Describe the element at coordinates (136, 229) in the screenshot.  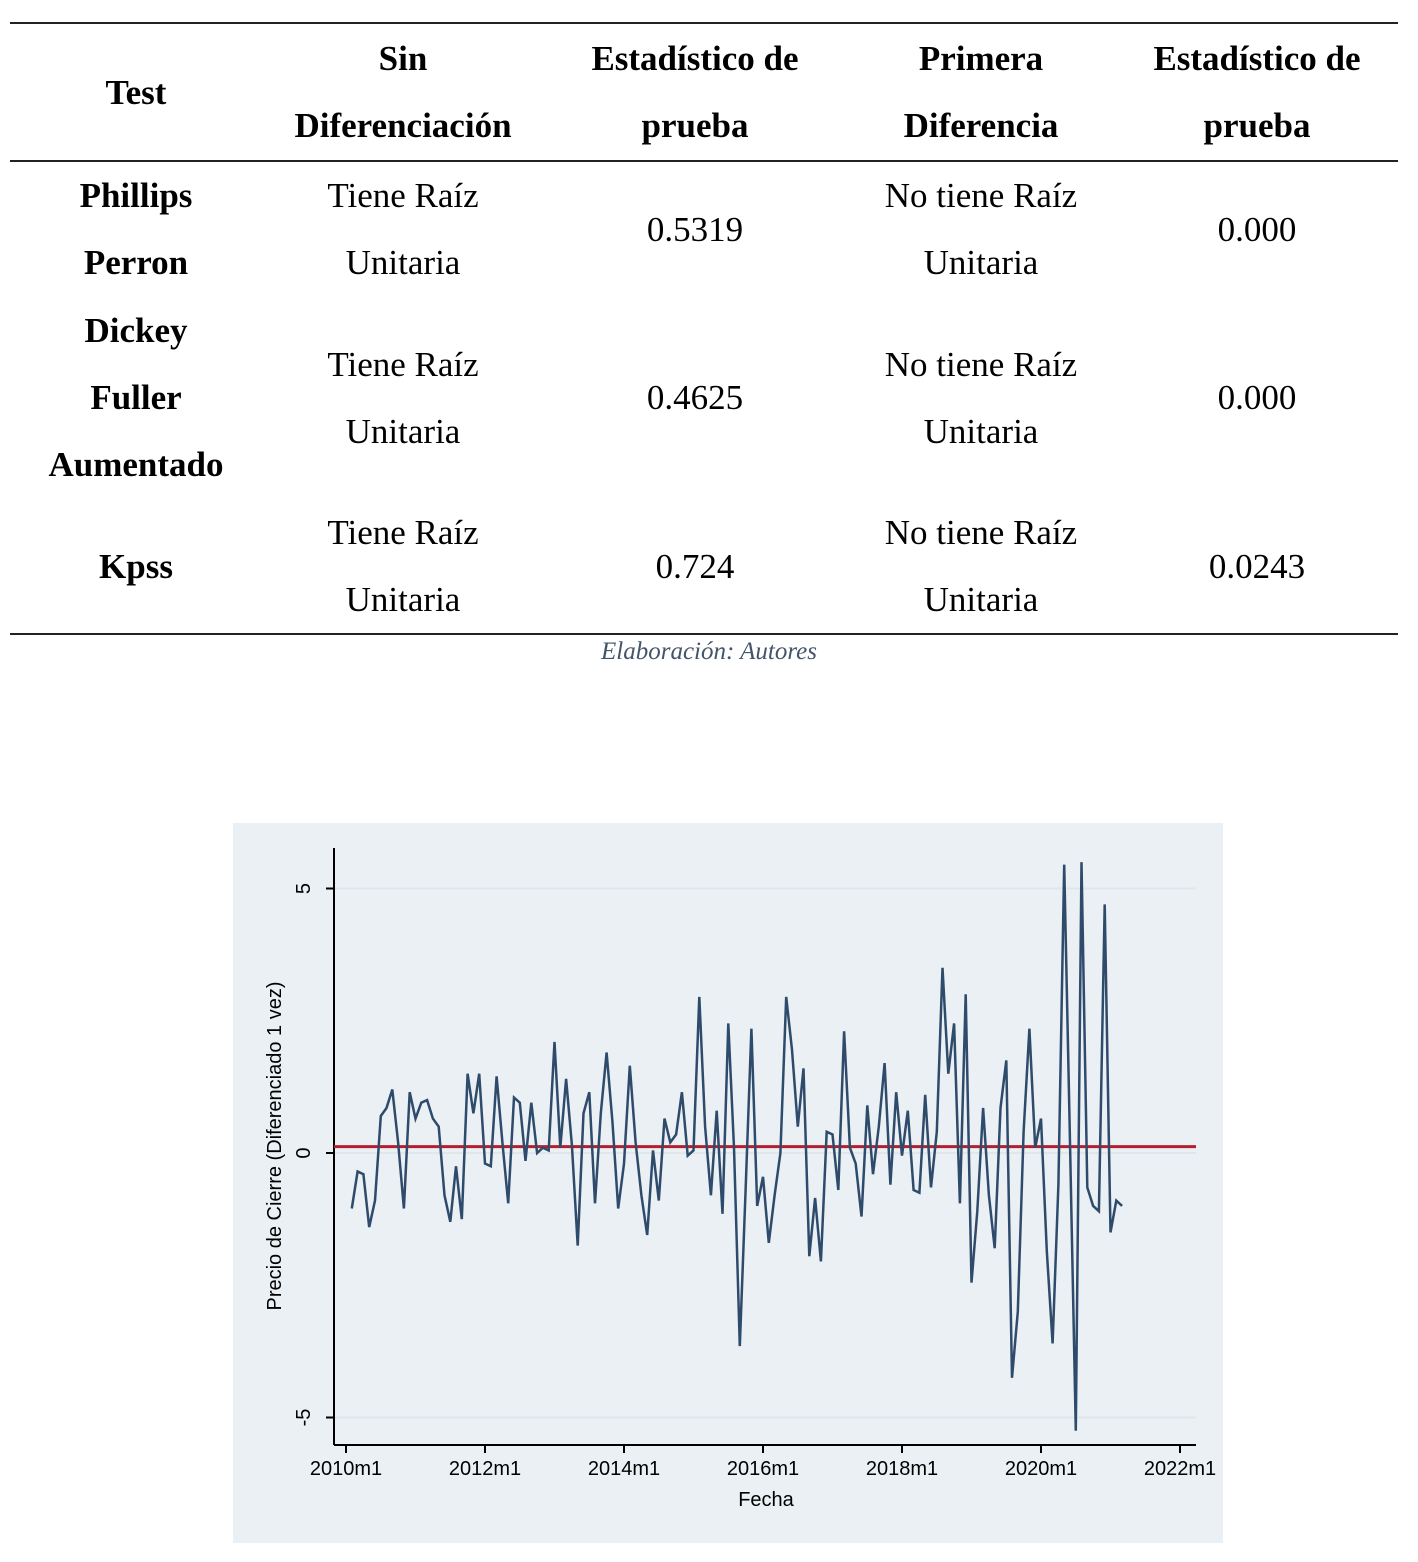
I see `test-name-cell: Phillips Perron` at that location.